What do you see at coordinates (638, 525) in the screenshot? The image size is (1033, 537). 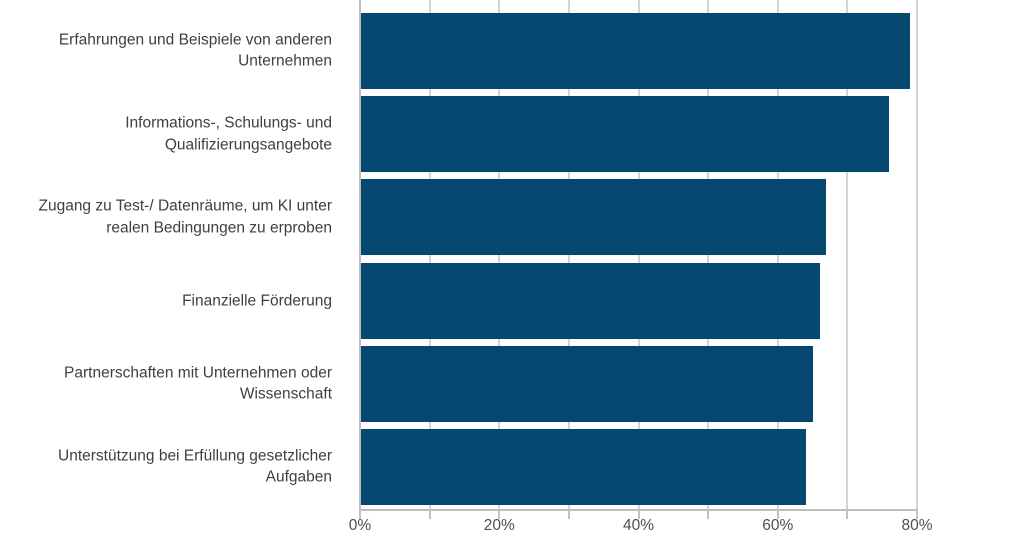 I see `x-tick-label-40: 40%` at bounding box center [638, 525].